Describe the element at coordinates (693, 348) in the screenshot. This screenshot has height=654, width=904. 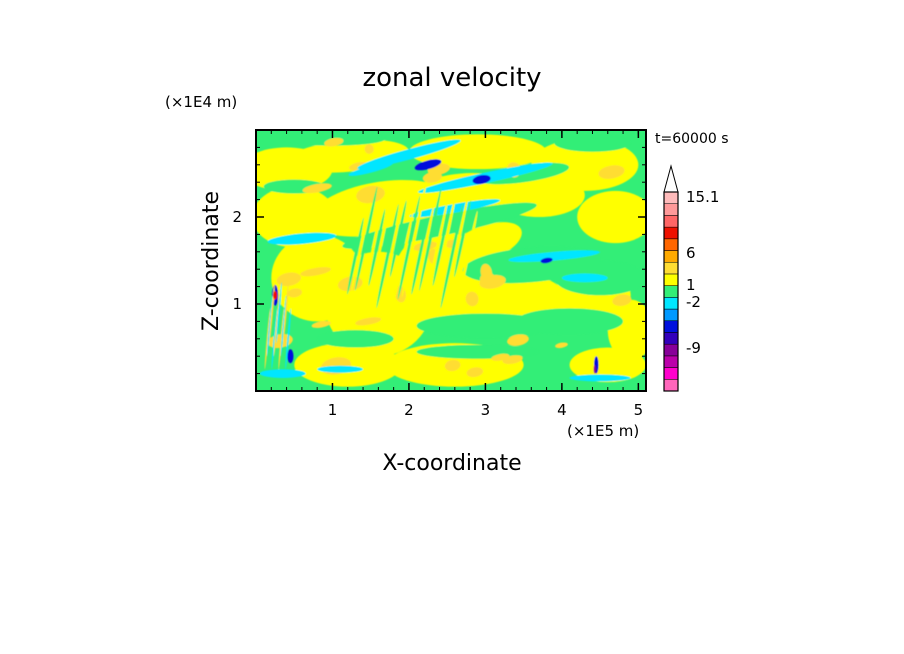
I see `colorbar-label: -9` at that location.